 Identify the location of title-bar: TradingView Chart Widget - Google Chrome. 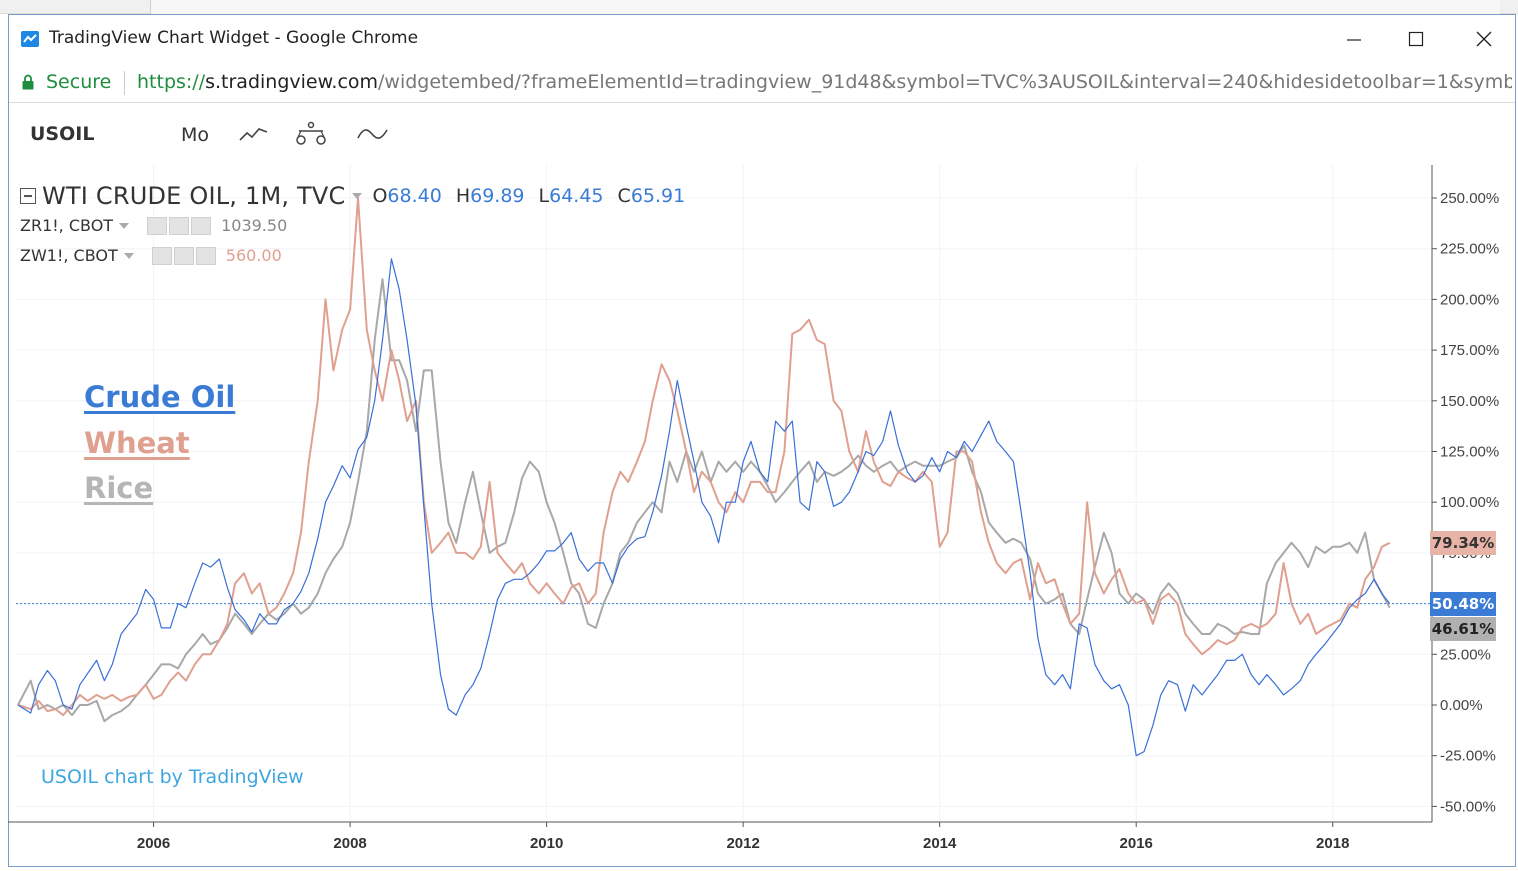
(762, 39).